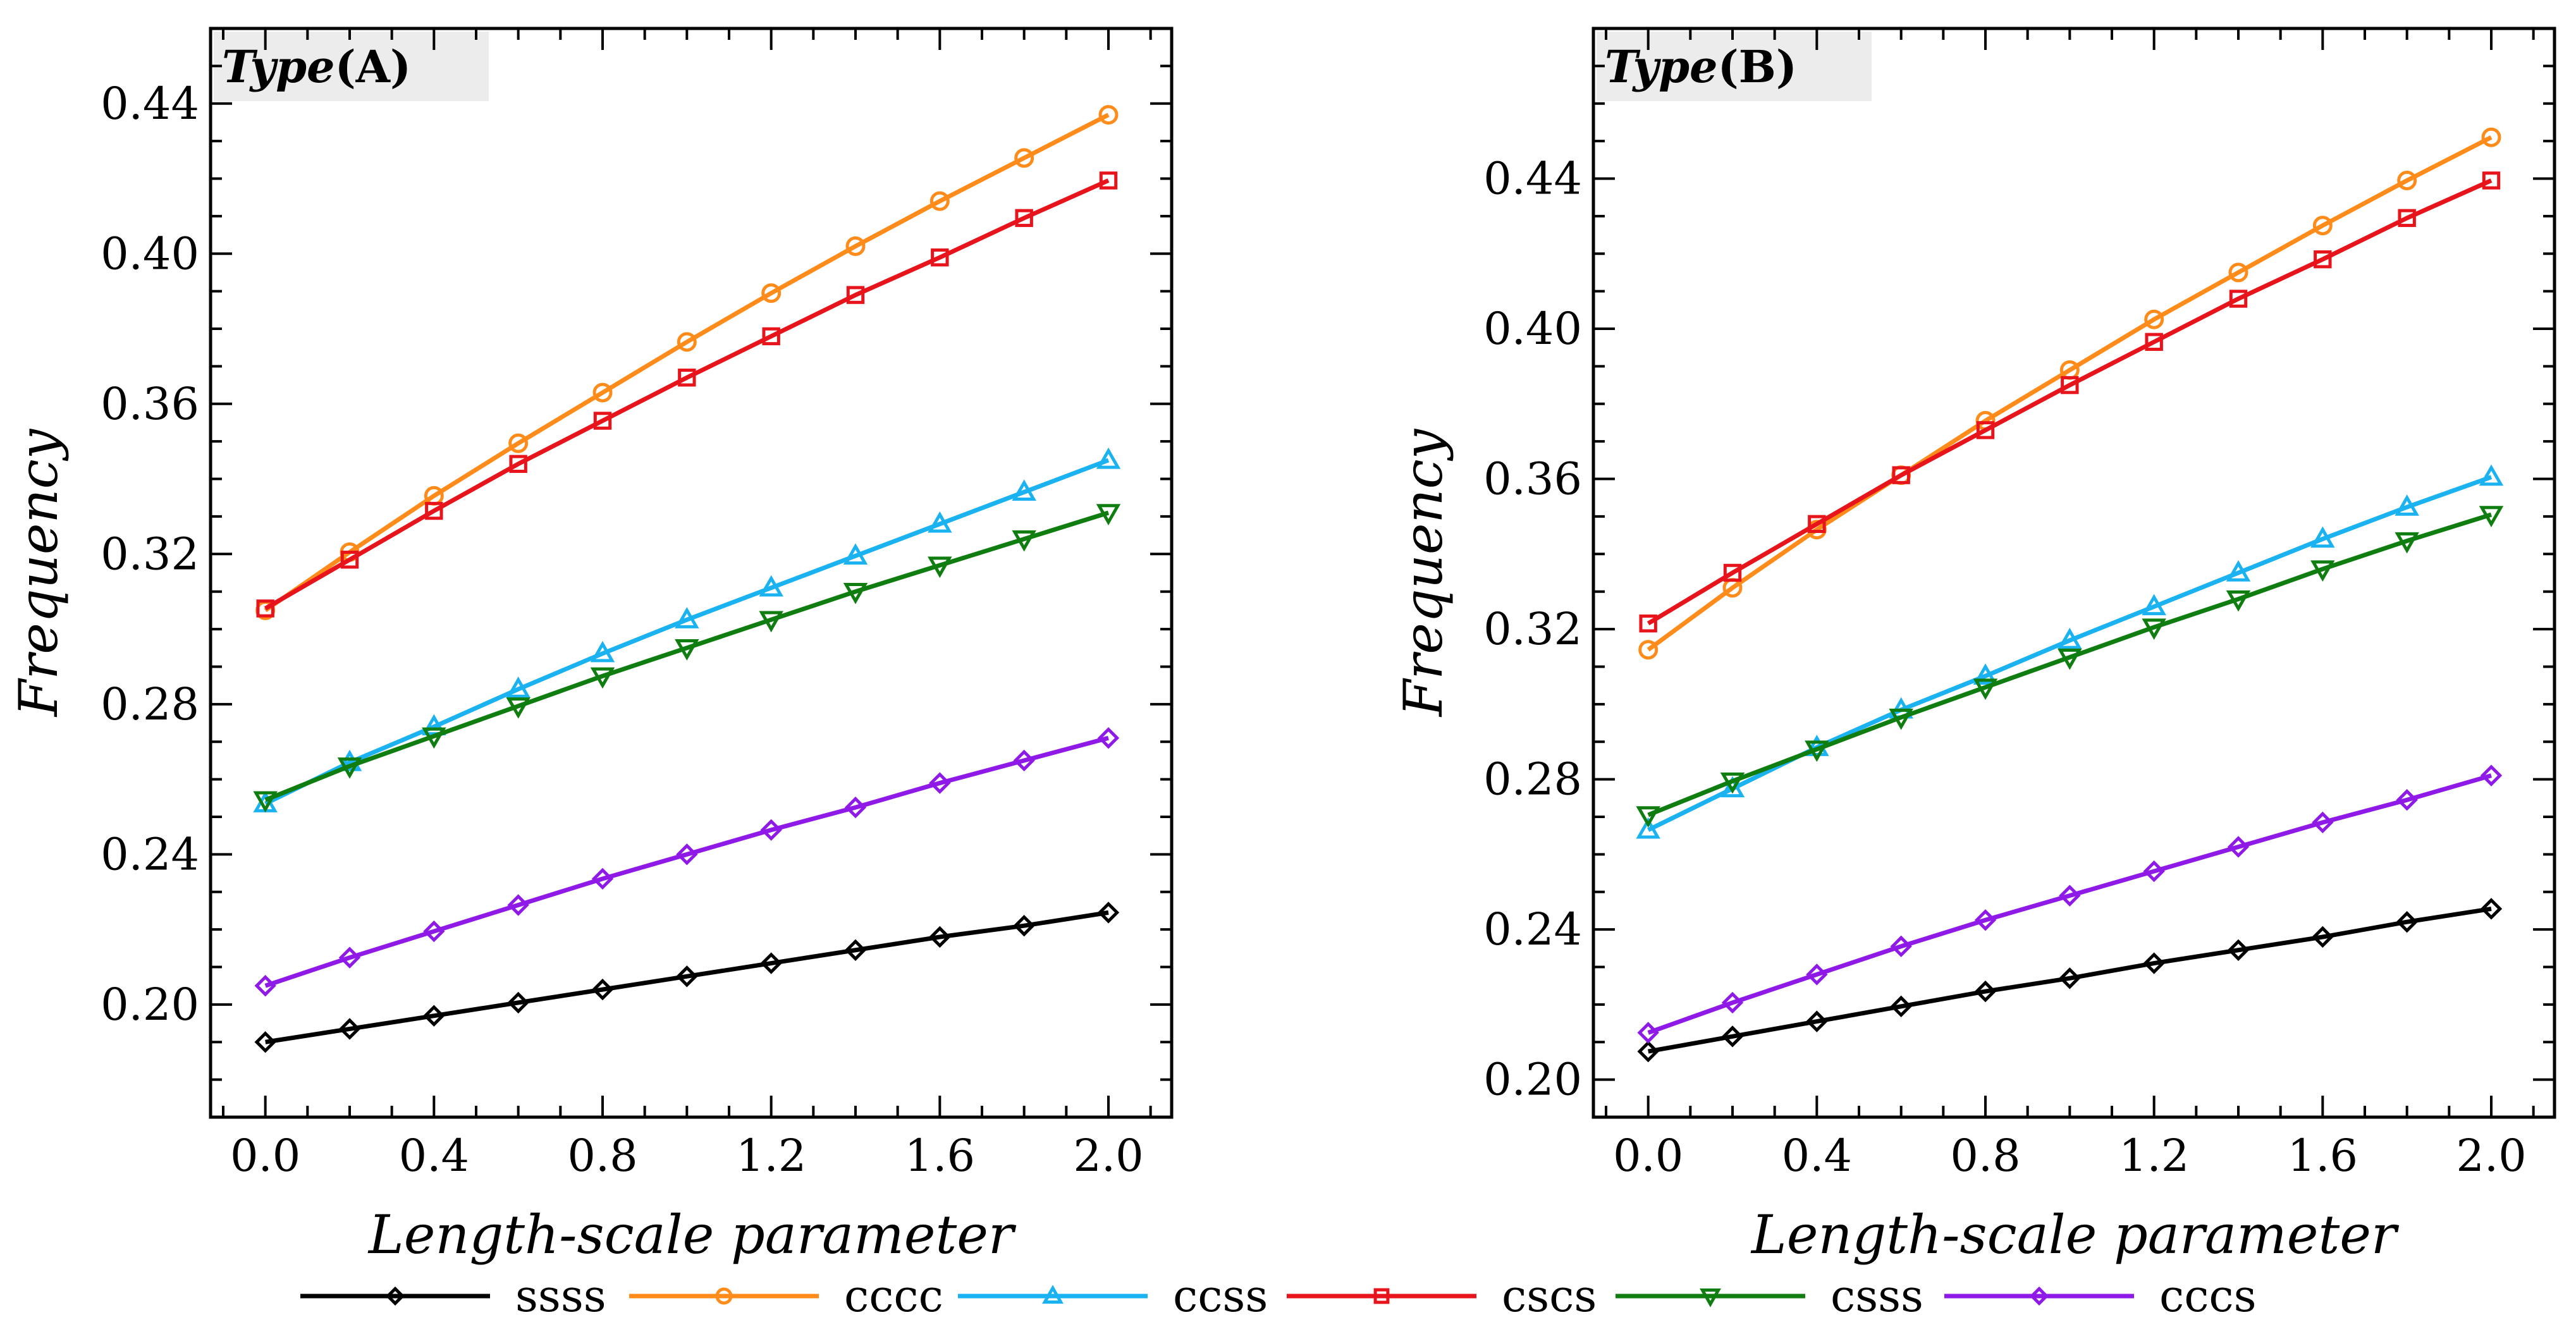 The width and height of the screenshot is (2576, 1334). Describe the element at coordinates (2208, 1296) in the screenshot. I see `legend-label: cccs` at that location.